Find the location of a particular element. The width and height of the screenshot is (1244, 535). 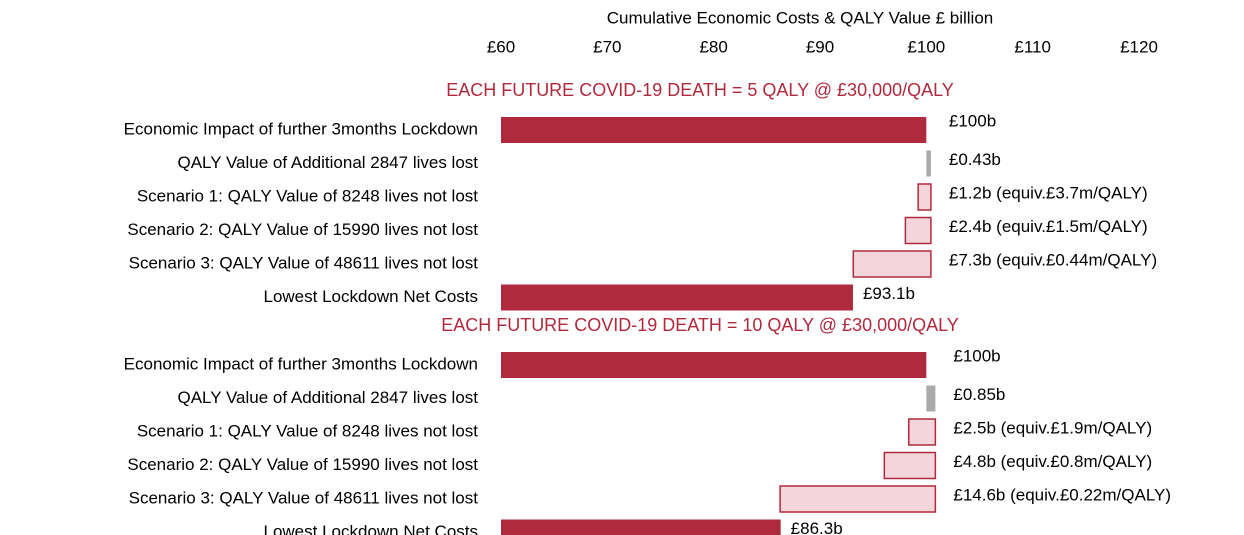

value-label: £14.6b (equiv.£0.22m/QALY) is located at coordinates (1062, 494).